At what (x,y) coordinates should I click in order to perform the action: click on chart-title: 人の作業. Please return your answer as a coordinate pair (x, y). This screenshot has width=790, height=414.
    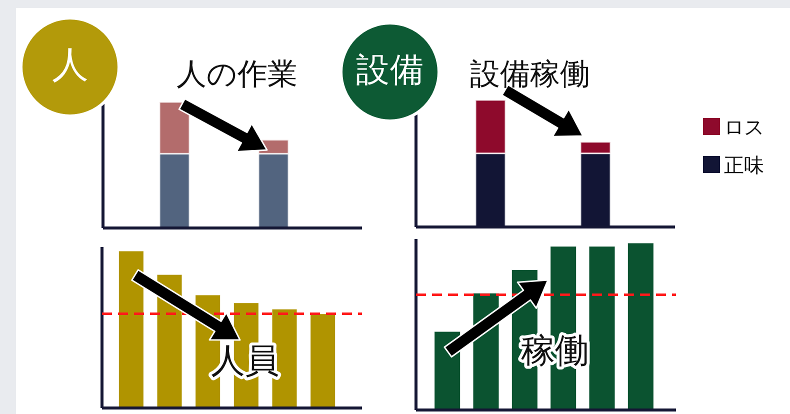
    Looking at the image, I should click on (237, 74).